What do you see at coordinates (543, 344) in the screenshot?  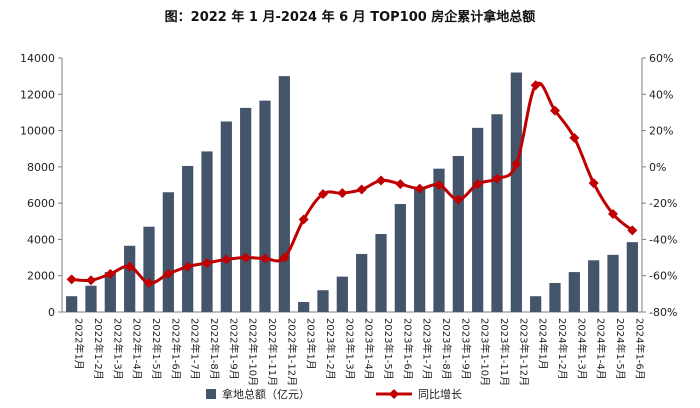 I see `x-tick-label: 2024年1月` at bounding box center [543, 344].